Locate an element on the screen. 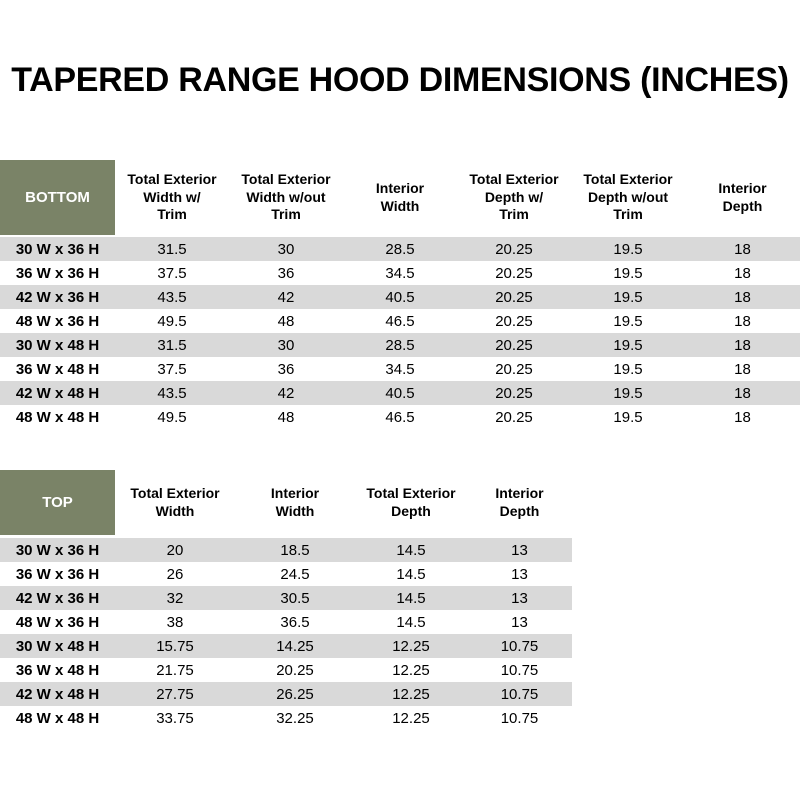 This screenshot has width=800, height=800. table-row: 42 W x 48 H 27.75 26.25 12.25 10.75 is located at coordinates (286, 694).